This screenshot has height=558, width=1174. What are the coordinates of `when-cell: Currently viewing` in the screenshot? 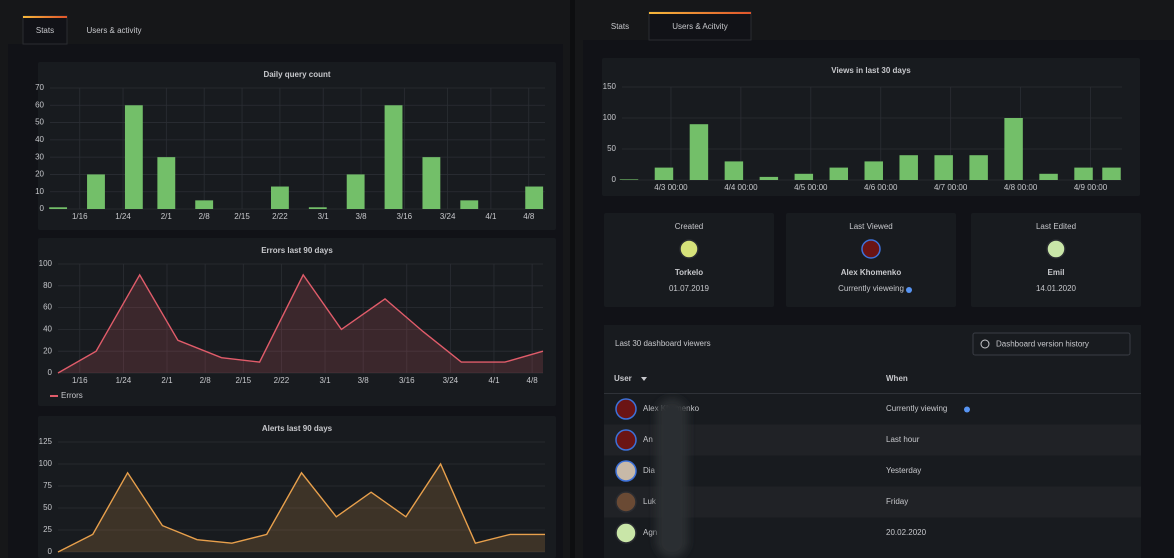 It's located at (916, 408).